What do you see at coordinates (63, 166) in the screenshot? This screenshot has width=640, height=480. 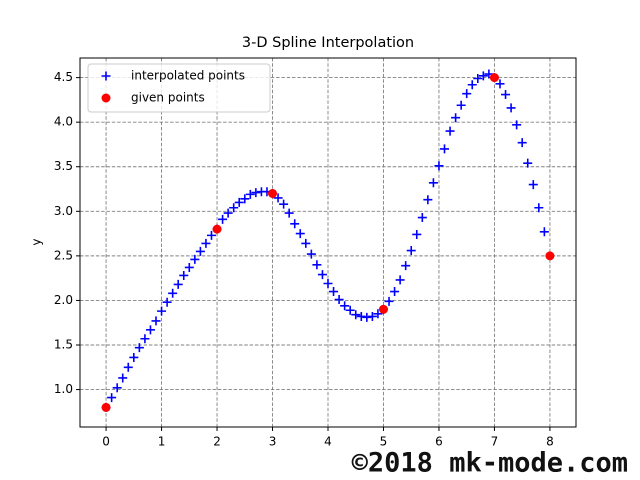 I see `y-tick-label: 3.5` at bounding box center [63, 166].